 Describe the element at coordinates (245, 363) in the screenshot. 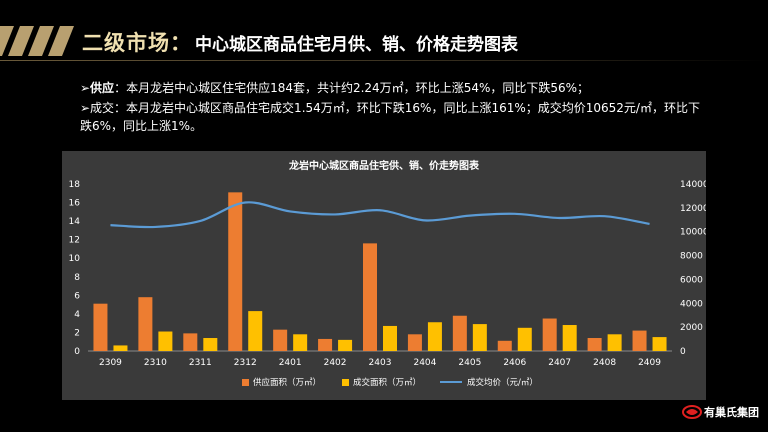

I see `x-tick-label: 2312` at that location.